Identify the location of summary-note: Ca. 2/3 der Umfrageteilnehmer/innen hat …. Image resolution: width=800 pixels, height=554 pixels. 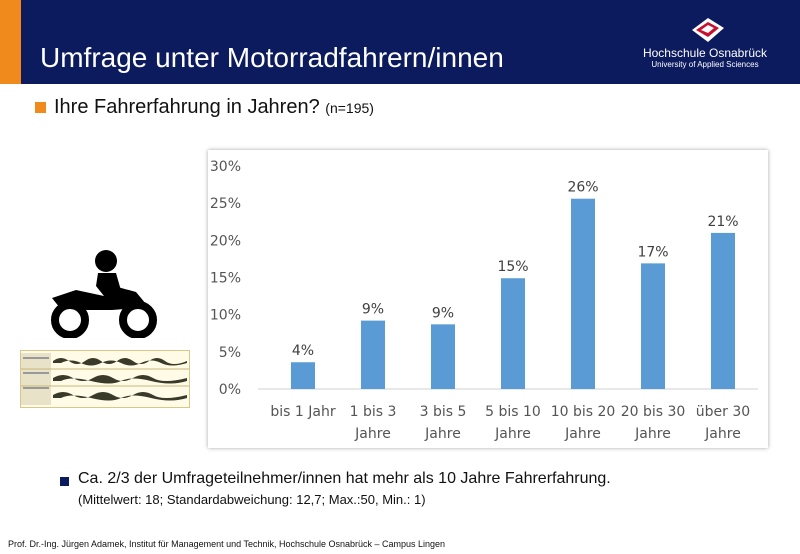
(344, 478).